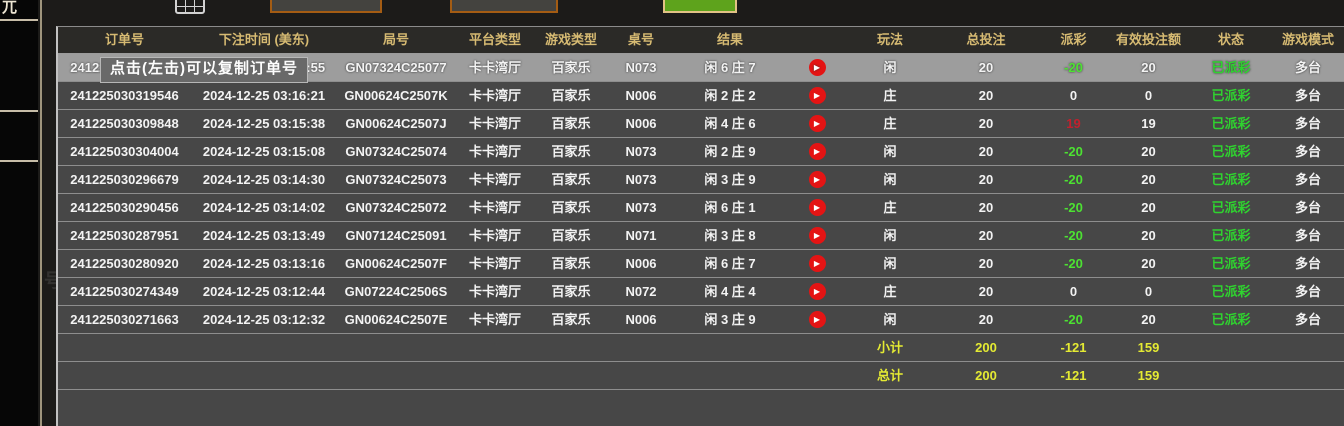  What do you see at coordinates (730, 235) in the screenshot?
I see `cell-result: 闲 3 庄 8` at bounding box center [730, 235].